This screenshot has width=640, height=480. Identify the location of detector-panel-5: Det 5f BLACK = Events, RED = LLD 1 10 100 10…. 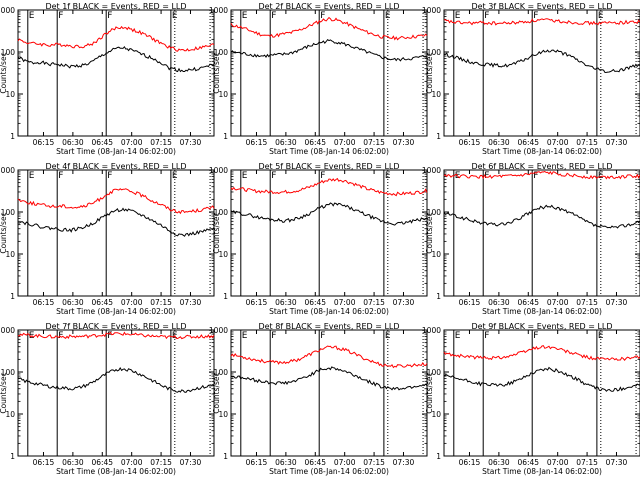
(318, 239).